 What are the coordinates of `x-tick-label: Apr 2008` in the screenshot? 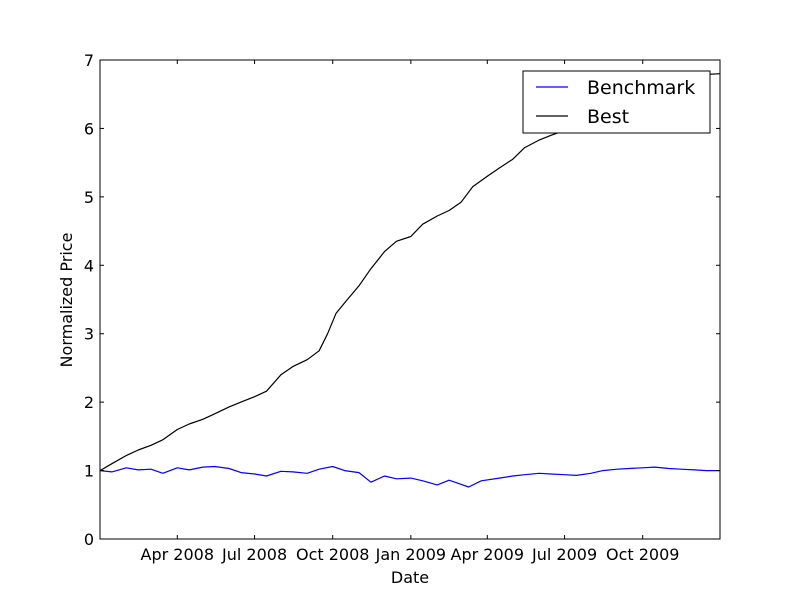 It's located at (177, 554).